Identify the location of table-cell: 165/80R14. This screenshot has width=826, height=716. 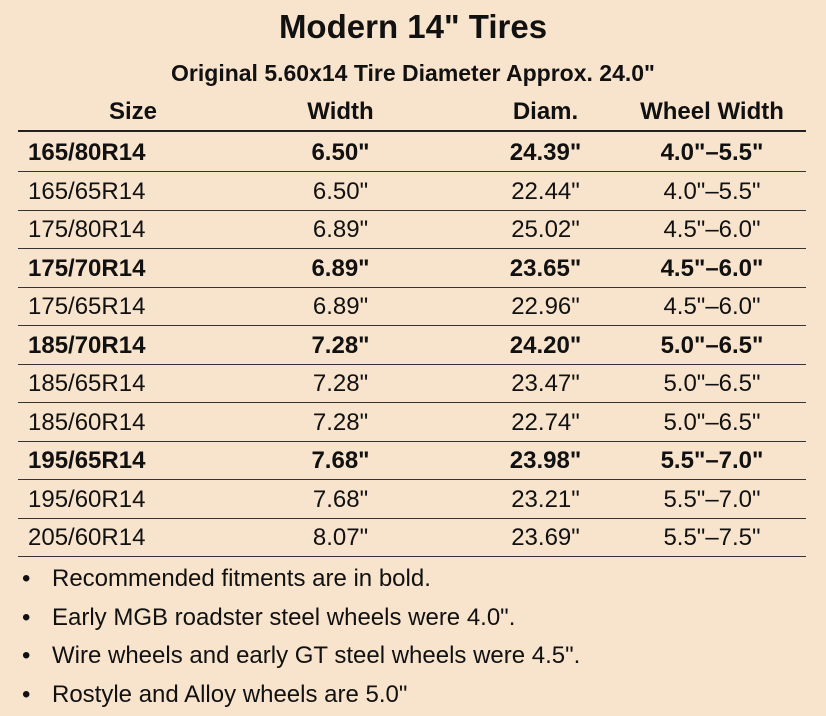
(87, 152).